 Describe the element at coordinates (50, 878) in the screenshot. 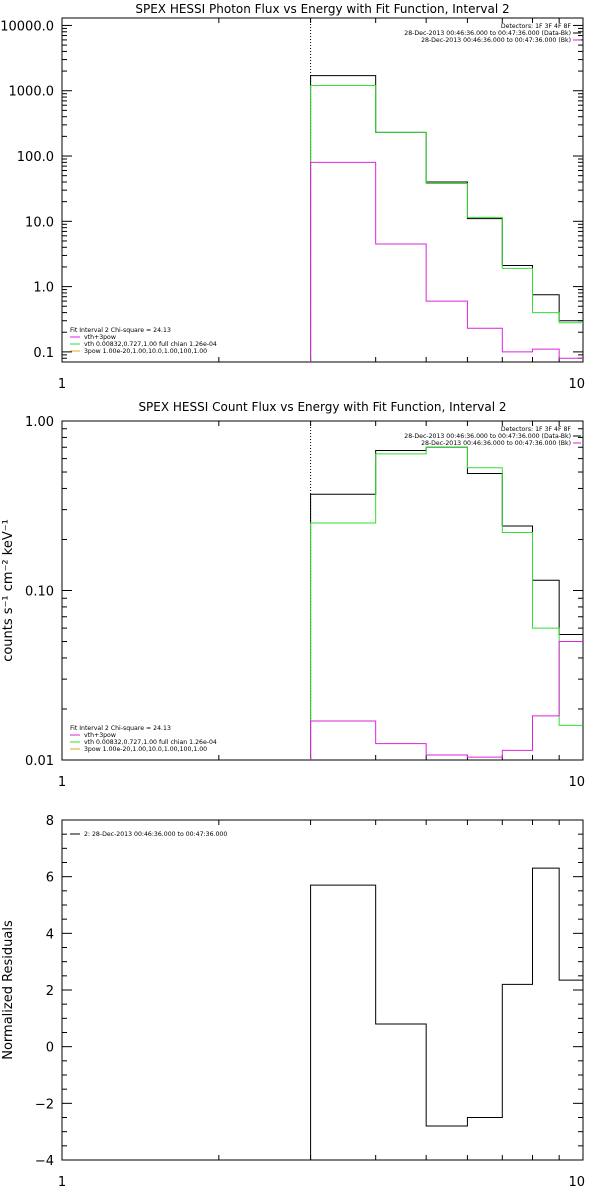

I see `y-tick-label: 6` at that location.